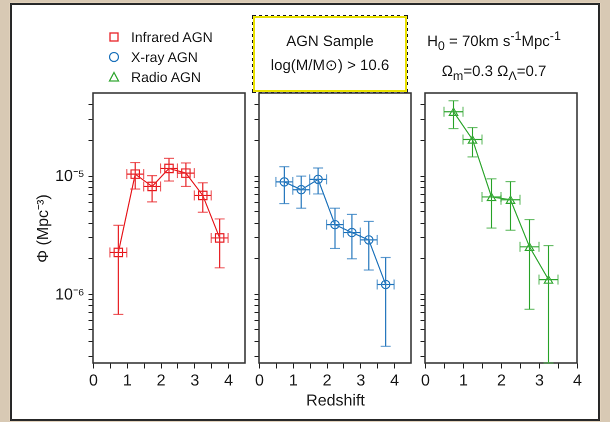 This screenshot has width=610, height=422. What do you see at coordinates (330, 54) in the screenshot?
I see `text-box: AGN Sample log(M/M⊙) > 10.6` at bounding box center [330, 54].